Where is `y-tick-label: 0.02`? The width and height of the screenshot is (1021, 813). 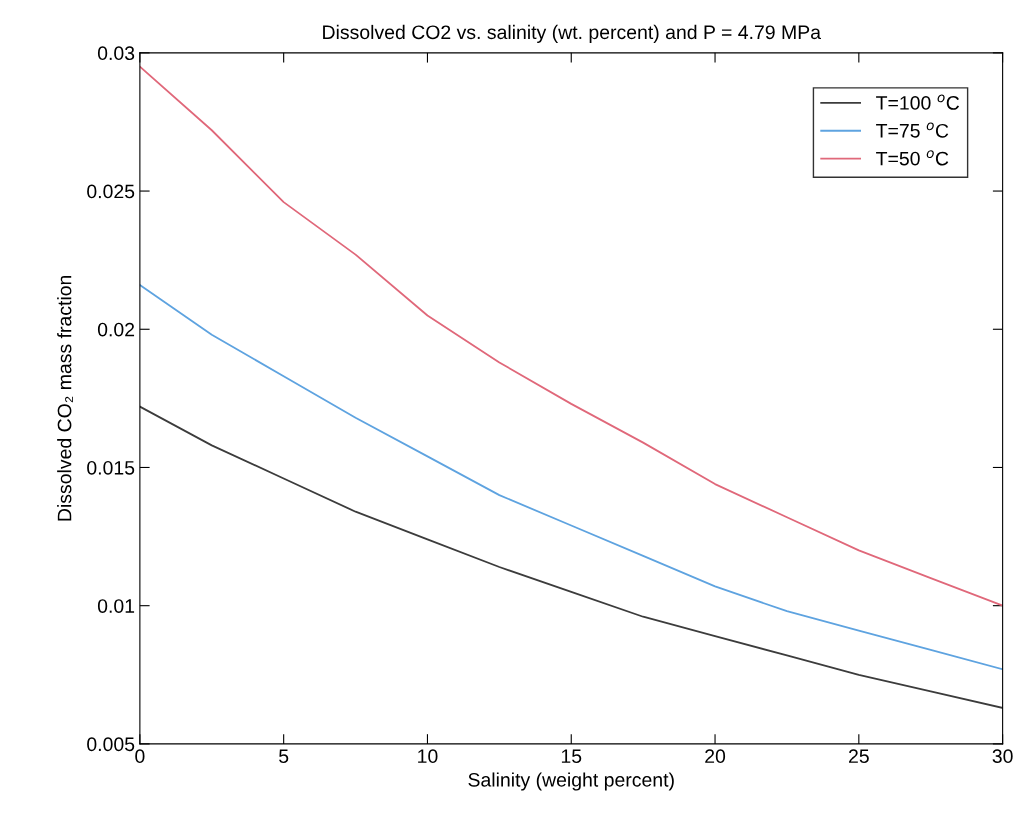 y-tick-label: 0.02 is located at coordinates (116, 329).